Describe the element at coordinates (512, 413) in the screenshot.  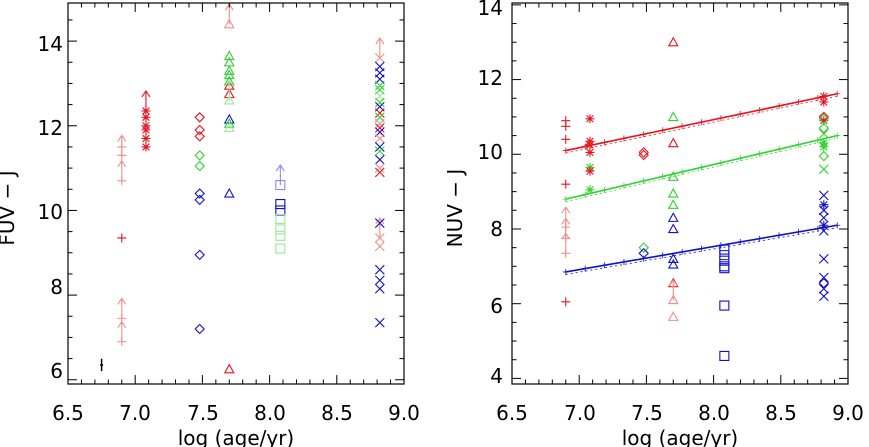
I see `right-xtick-label: 6.5` at that location.